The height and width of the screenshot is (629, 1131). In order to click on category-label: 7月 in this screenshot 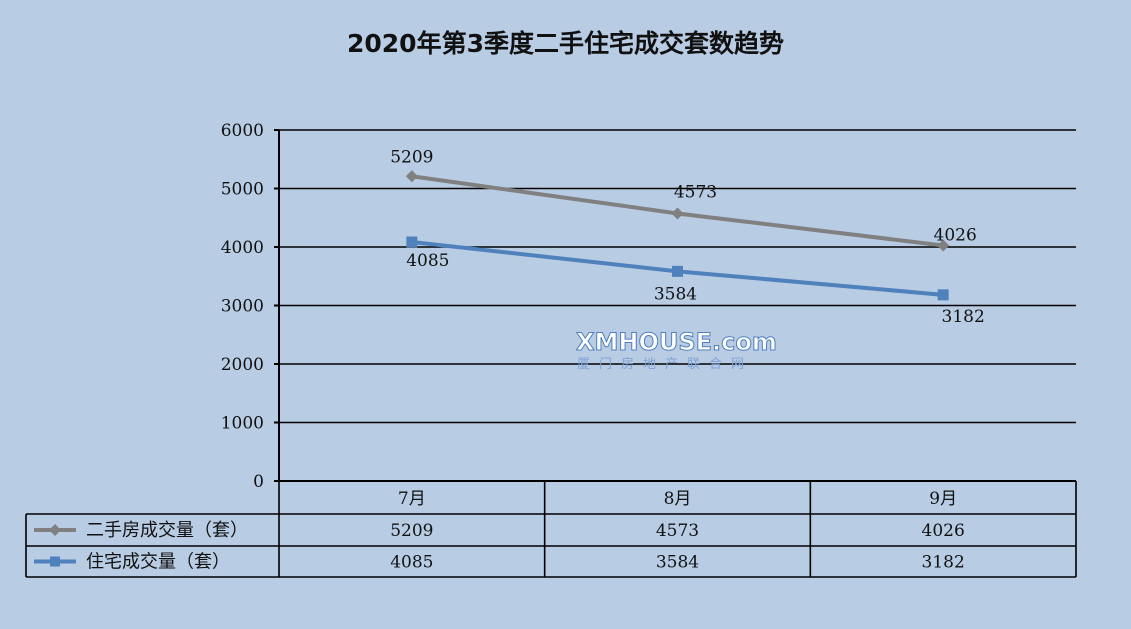, I will do `click(412, 499)`.